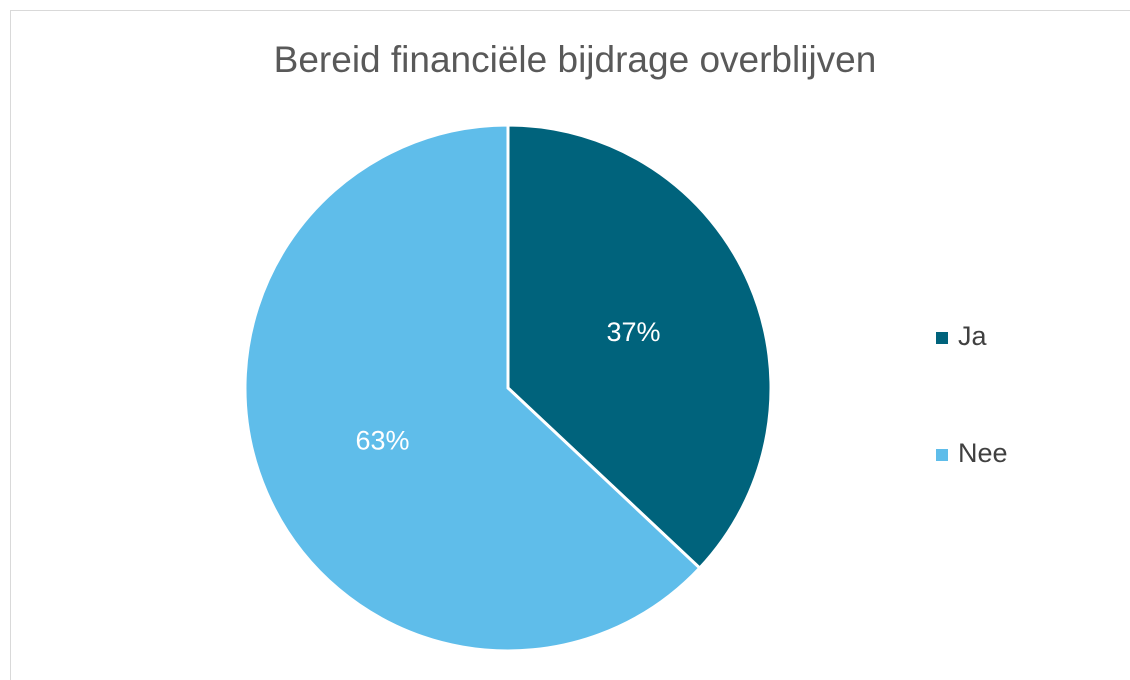  I want to click on data-label: 37%, so click(633, 332).